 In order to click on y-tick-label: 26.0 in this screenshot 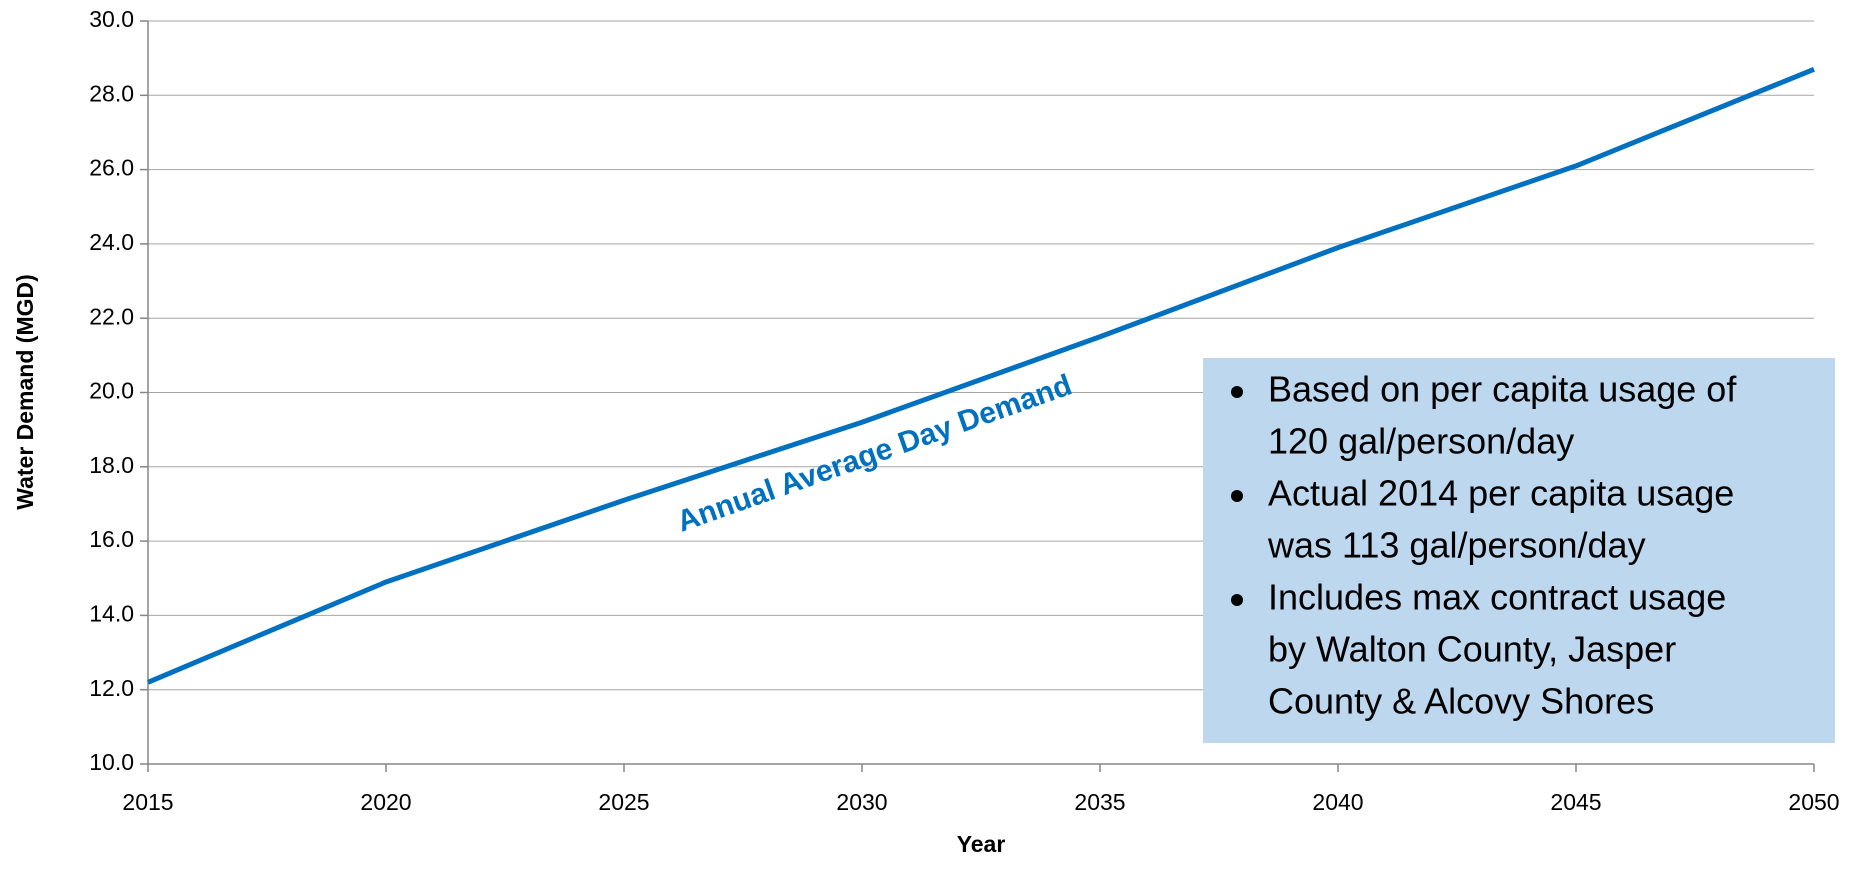, I will do `click(111, 168)`.